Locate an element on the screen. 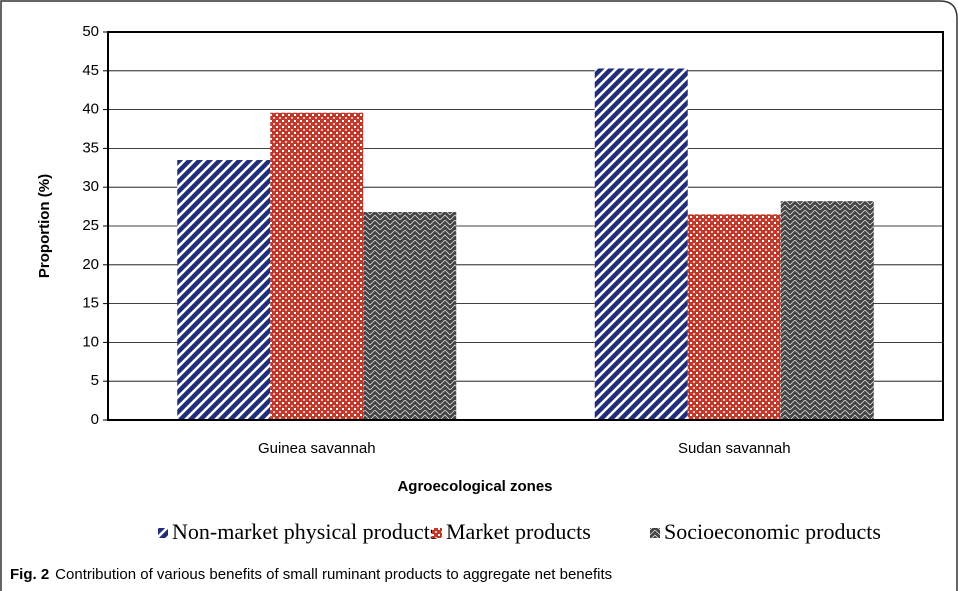 This screenshot has width=958, height=591. y-tick-label: 35 is located at coordinates (90, 147).